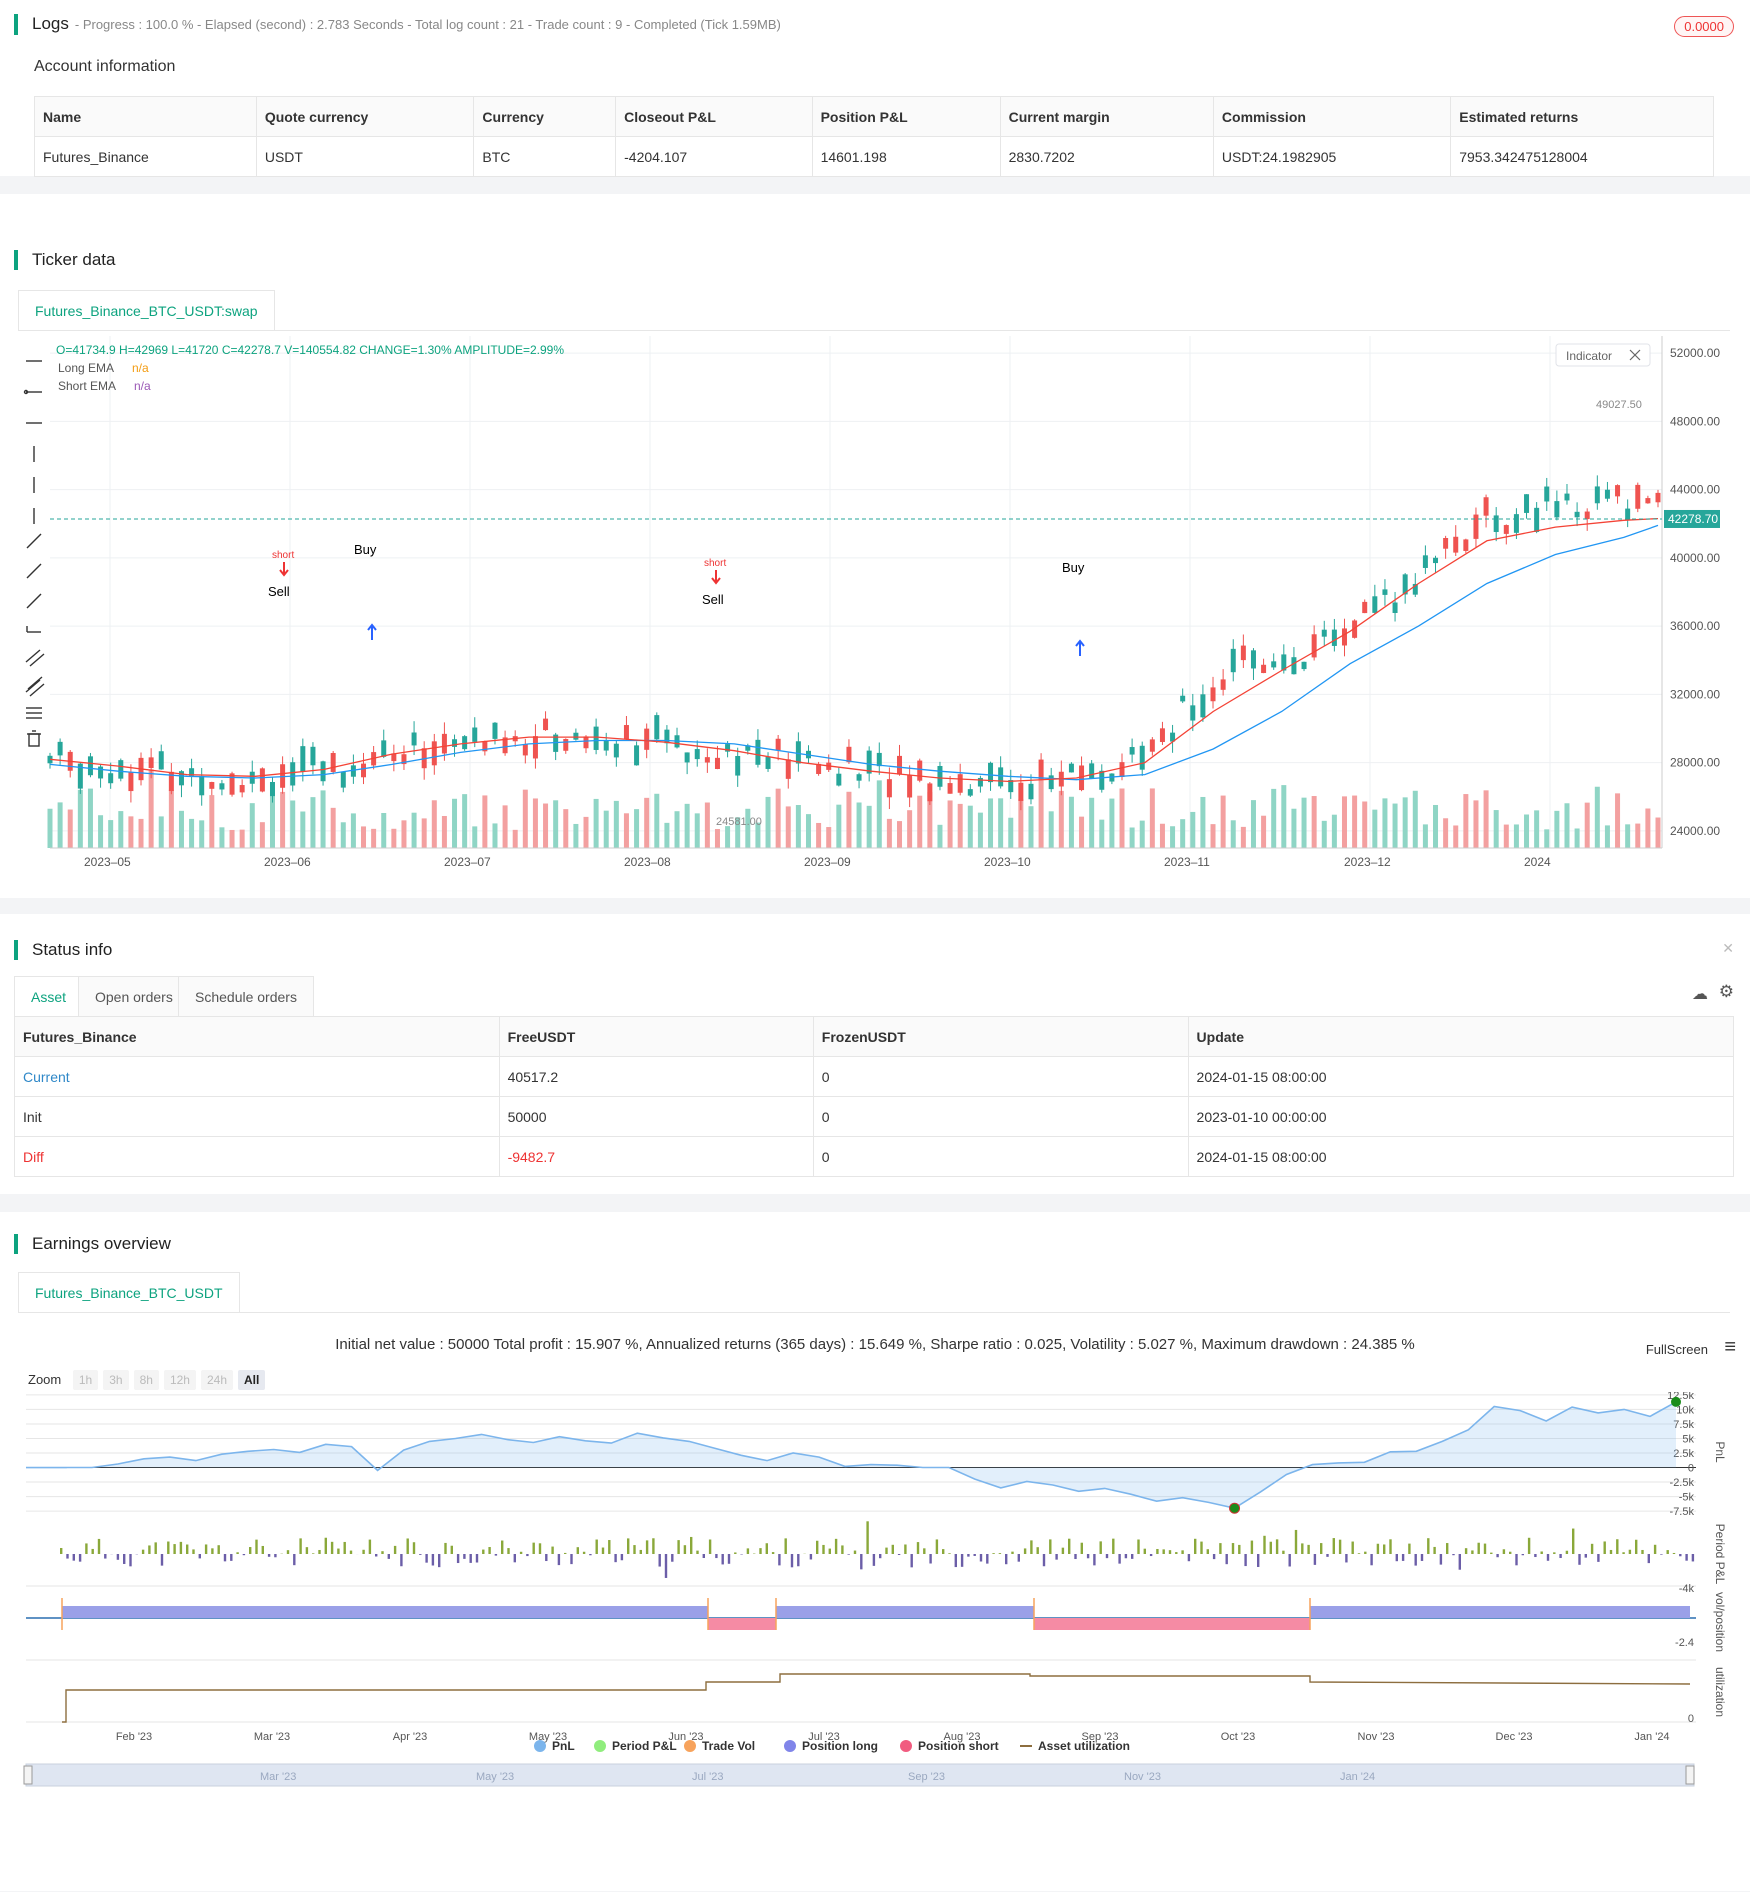  What do you see at coordinates (115, 1380) in the screenshot?
I see `zoom-3h-button: 3h` at bounding box center [115, 1380].